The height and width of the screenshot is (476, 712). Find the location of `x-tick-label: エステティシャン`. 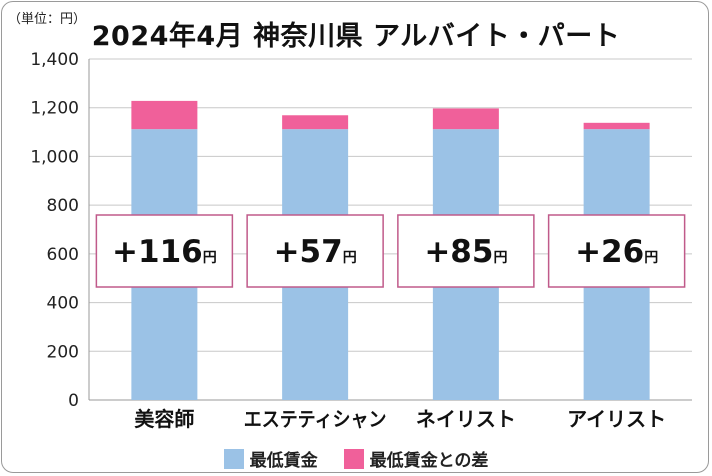

x-tick-label: エステティシャン is located at coordinates (315, 419).